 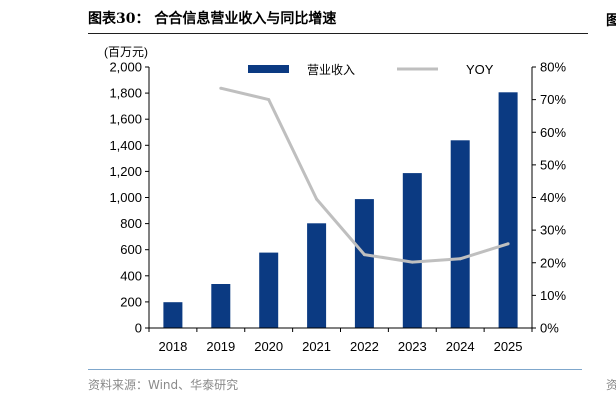 I want to click on x-tick-label: 2024, so click(x=460, y=346).